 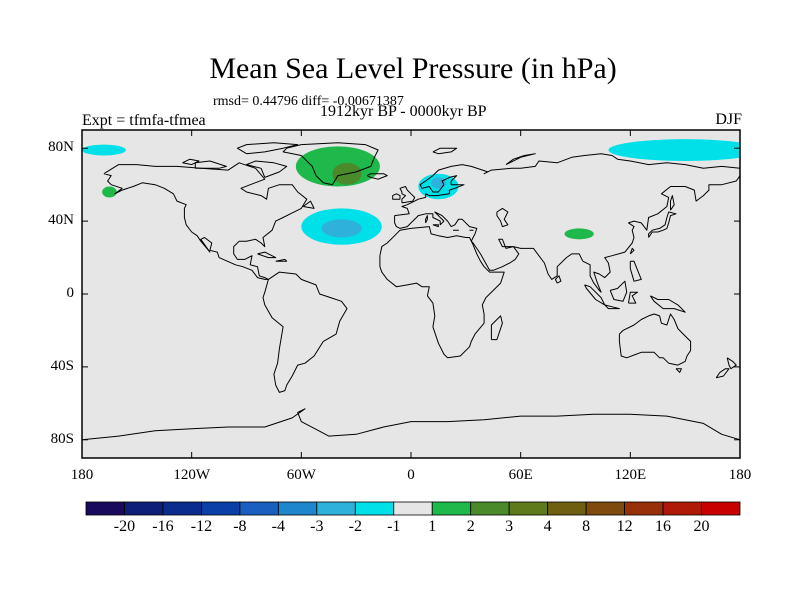 I want to click on rmsd-diff-stats: rmsd= 0.44796 diff= -0.00671387, so click(x=308, y=101).